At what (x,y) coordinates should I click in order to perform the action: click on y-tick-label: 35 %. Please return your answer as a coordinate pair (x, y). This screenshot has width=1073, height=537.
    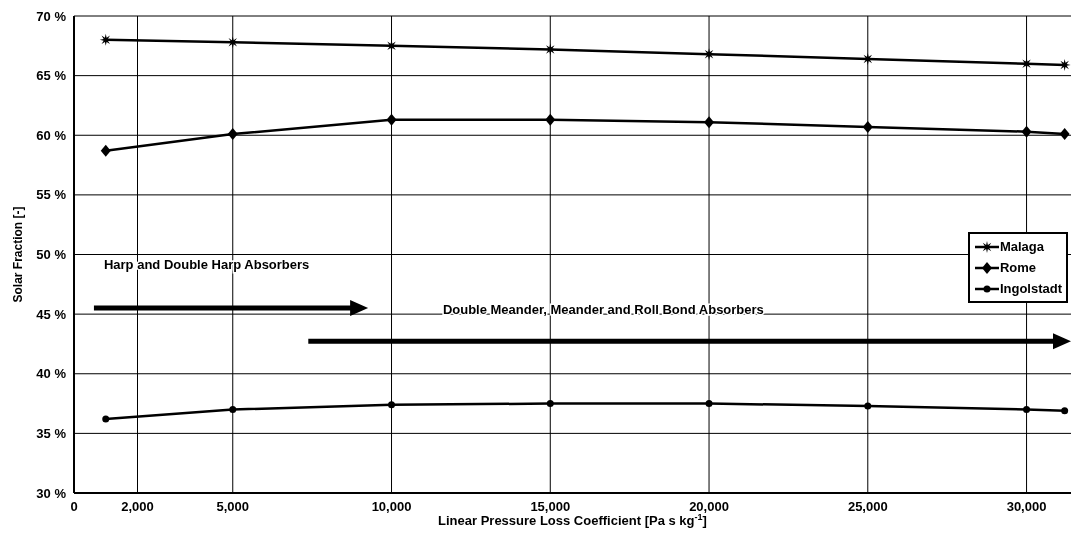
    Looking at the image, I should click on (51, 433).